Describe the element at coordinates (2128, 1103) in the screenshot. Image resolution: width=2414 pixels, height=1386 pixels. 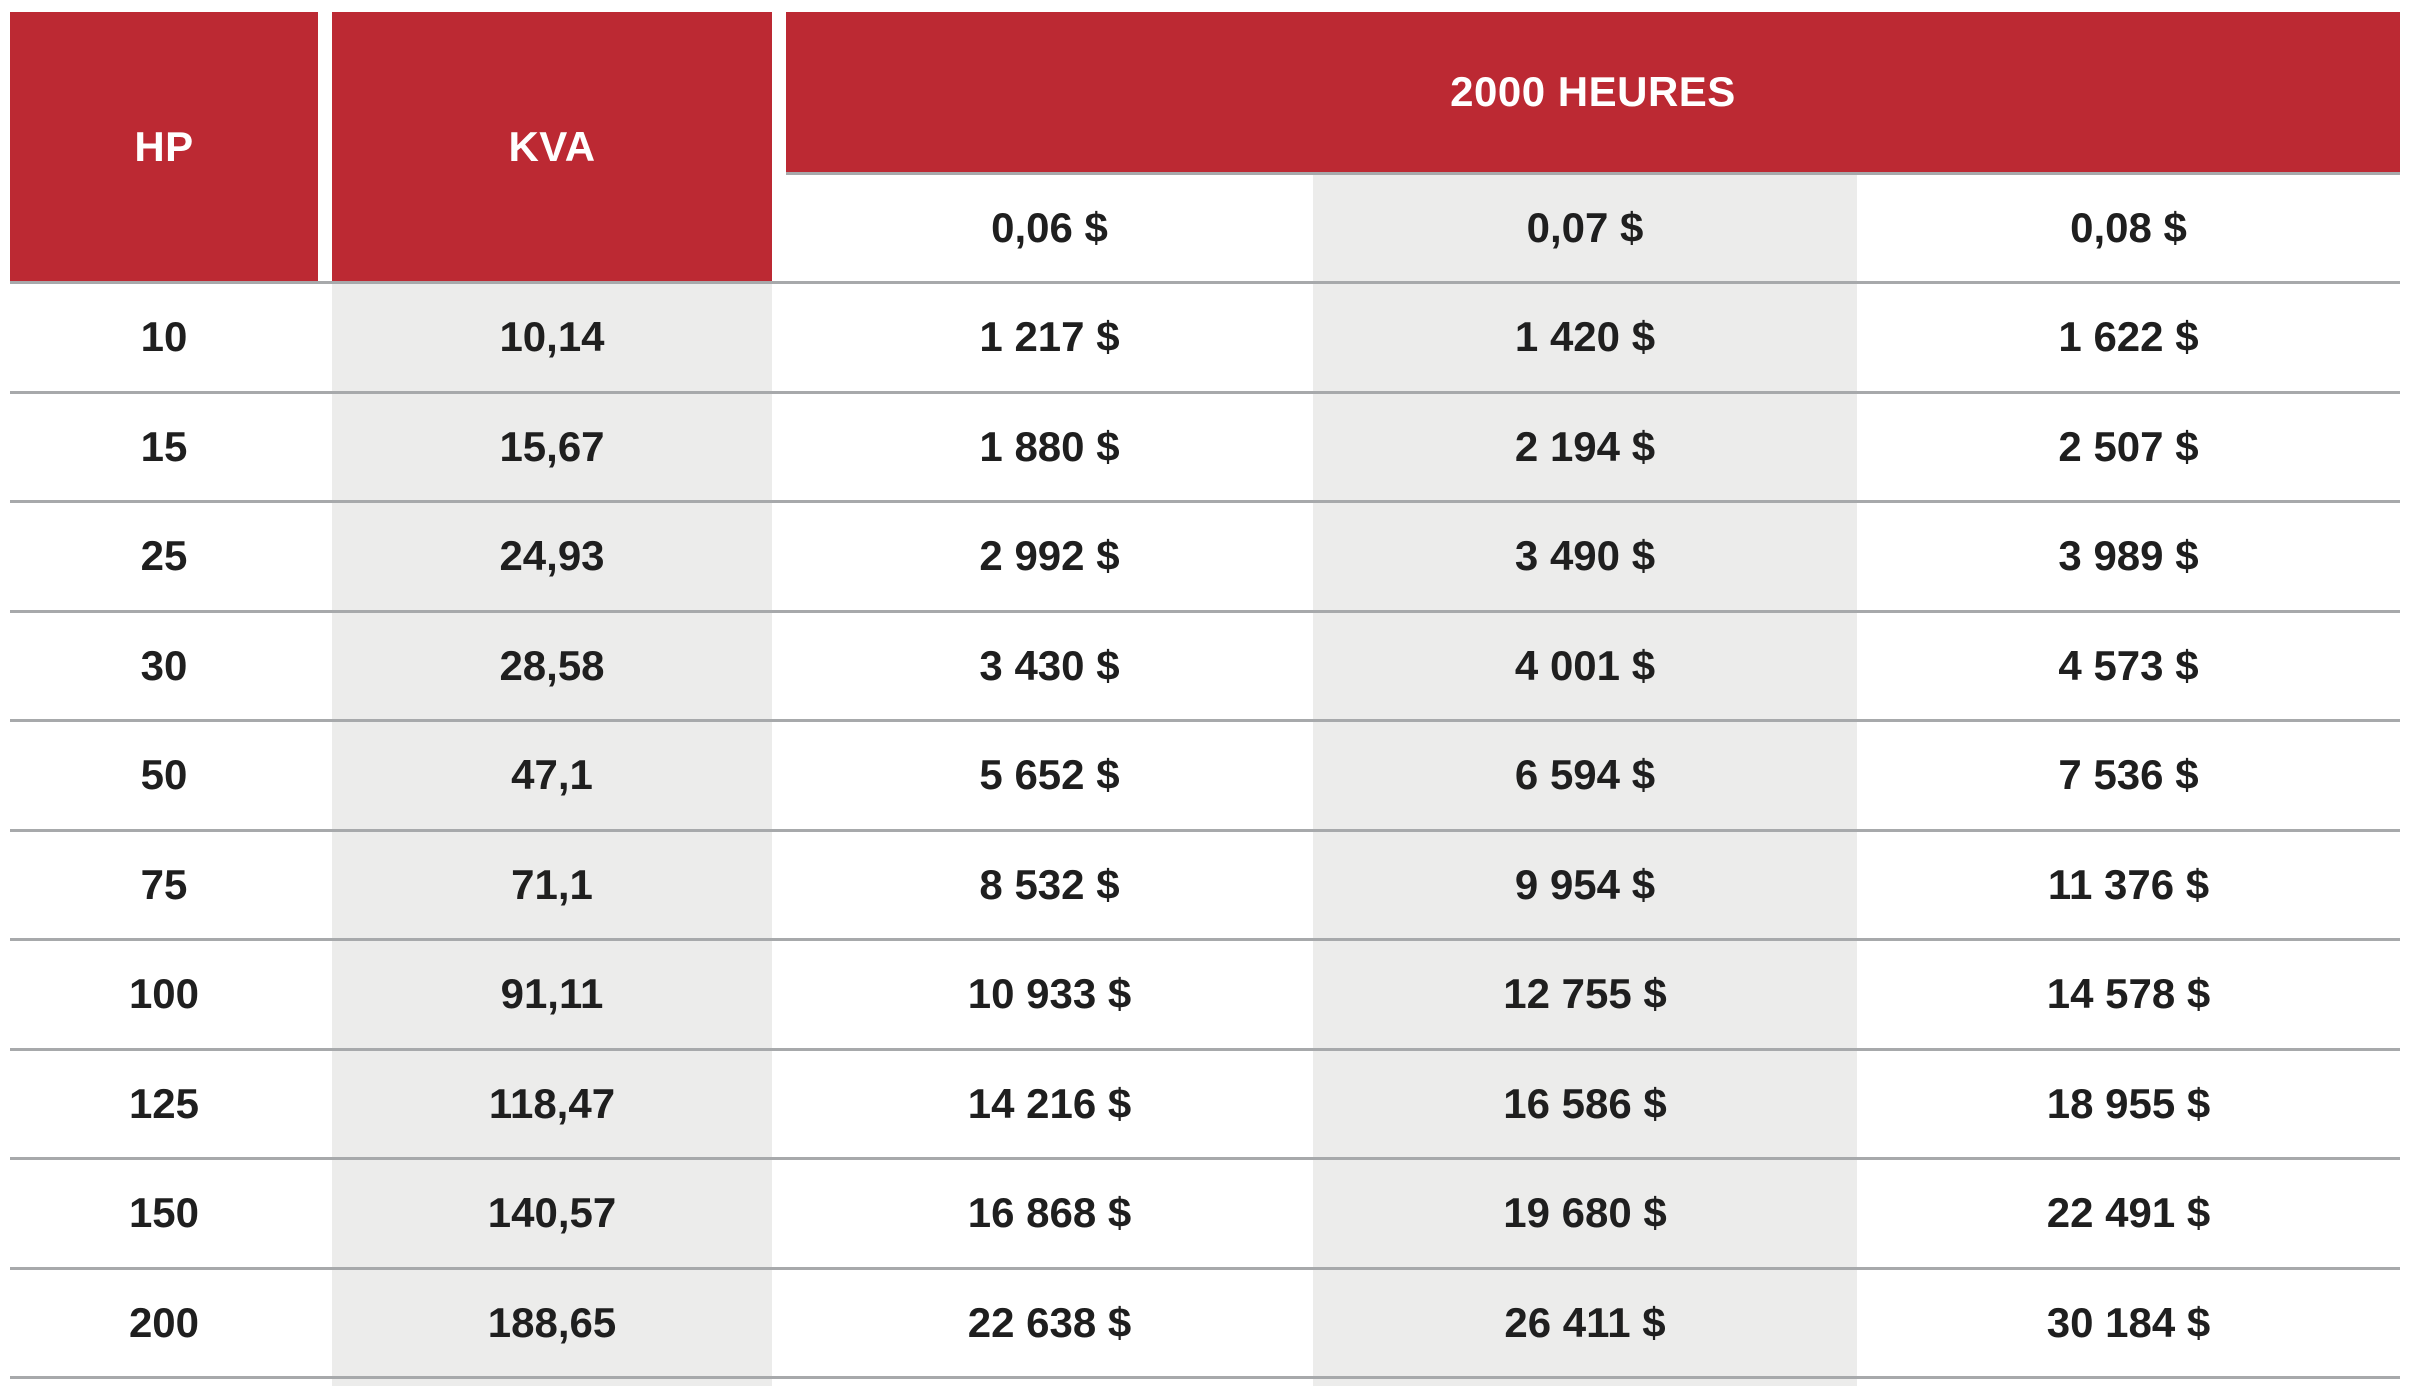
I see `rate-008-cell: 18 955 $` at that location.